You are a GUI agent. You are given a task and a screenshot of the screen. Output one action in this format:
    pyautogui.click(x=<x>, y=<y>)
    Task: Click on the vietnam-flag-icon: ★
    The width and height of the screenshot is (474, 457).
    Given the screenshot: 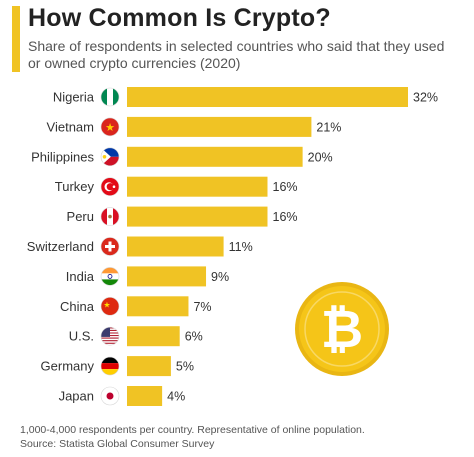 What is the action you would take?
    pyautogui.click(x=110, y=127)
    